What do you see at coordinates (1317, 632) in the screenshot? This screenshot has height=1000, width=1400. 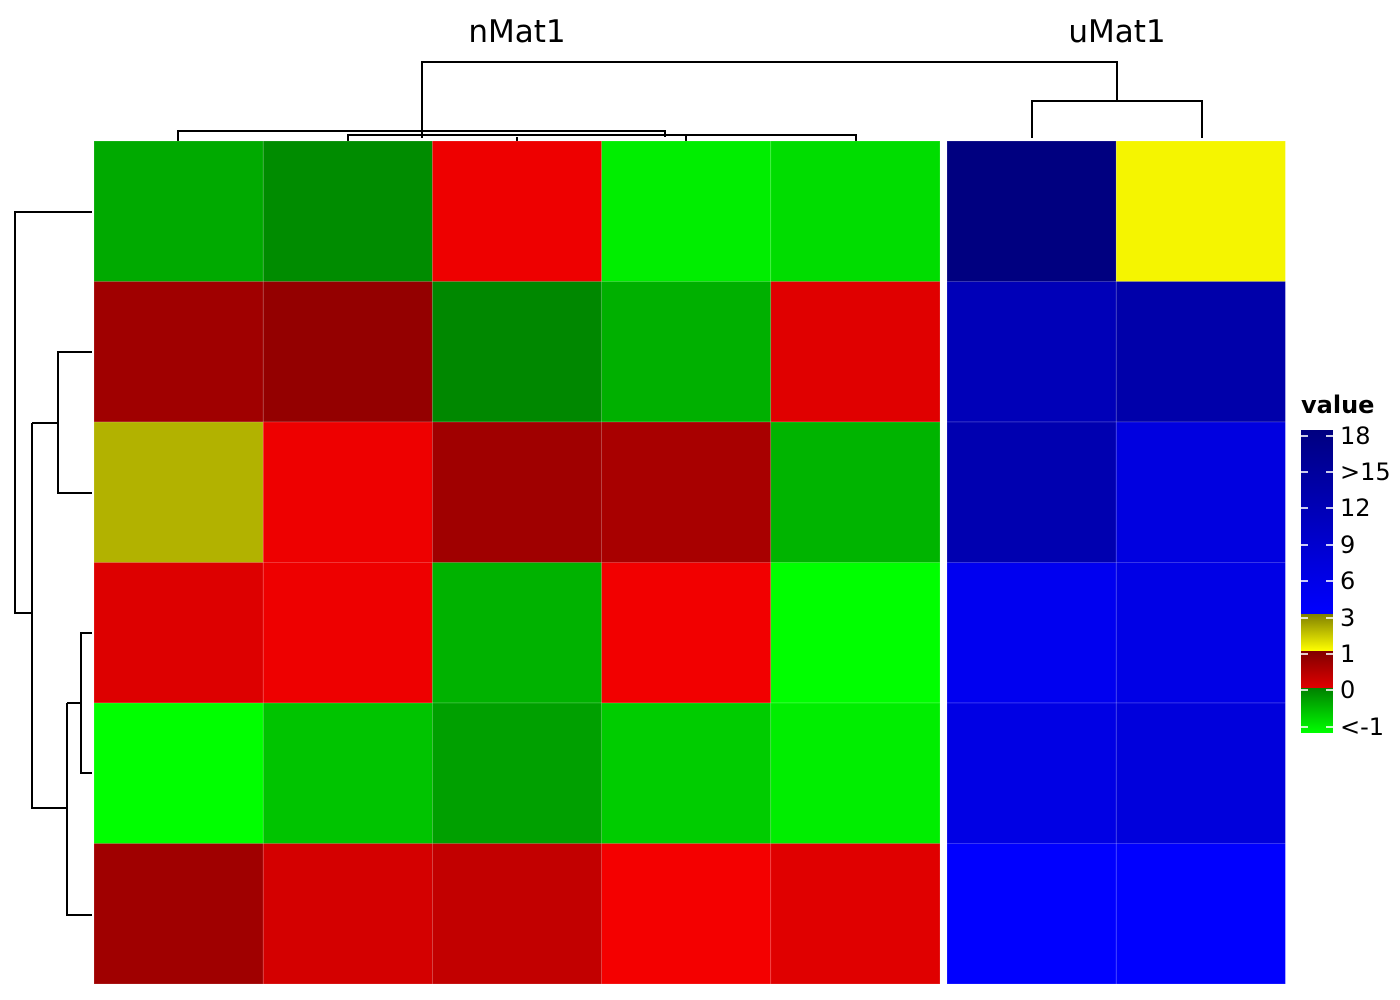 I see `legend-bar-yellow` at bounding box center [1317, 632].